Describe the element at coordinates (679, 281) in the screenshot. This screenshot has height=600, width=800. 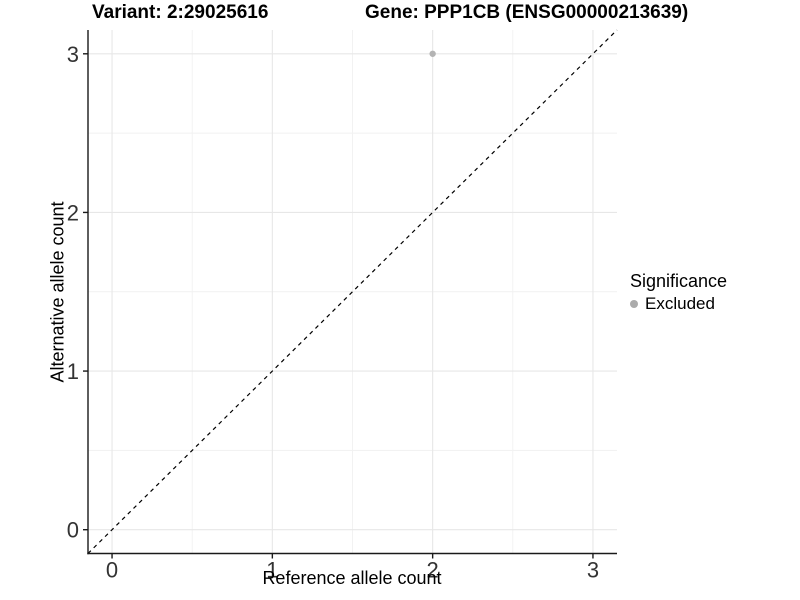
I see `legend-title: Significance` at that location.